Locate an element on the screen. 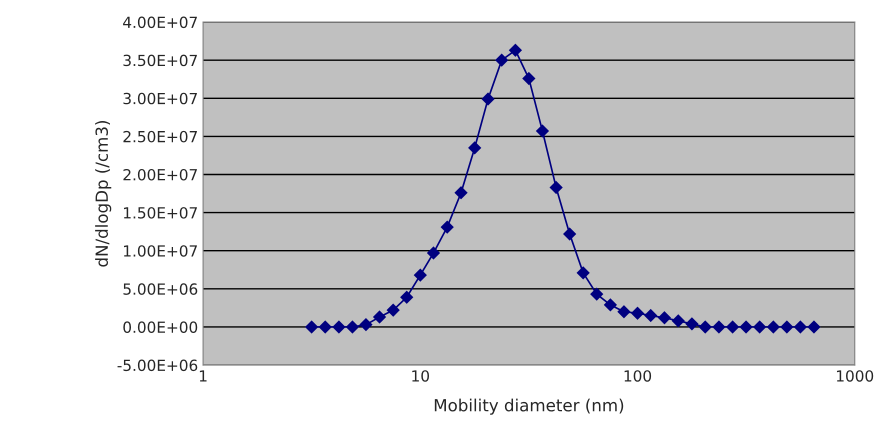 The image size is (883, 424). y-tick-label: 5.00E+06 is located at coordinates (160, 289).